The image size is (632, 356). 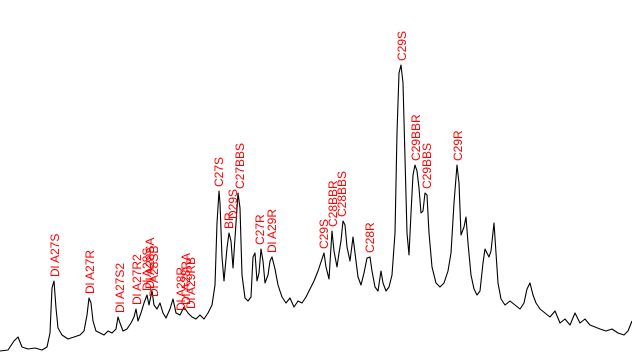 I want to click on peak-label: Dl A28RA, so click(x=186, y=279).